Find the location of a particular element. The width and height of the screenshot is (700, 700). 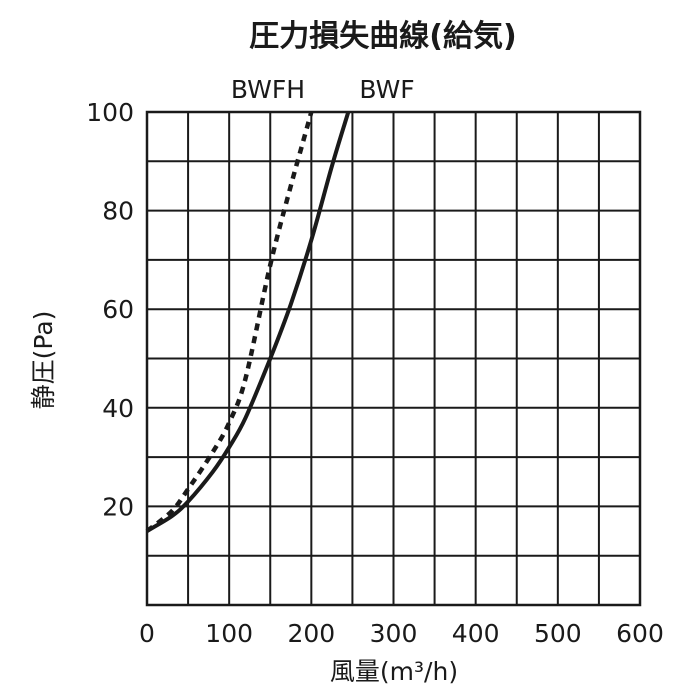

series-label-bwf: BWF is located at coordinates (386, 89).